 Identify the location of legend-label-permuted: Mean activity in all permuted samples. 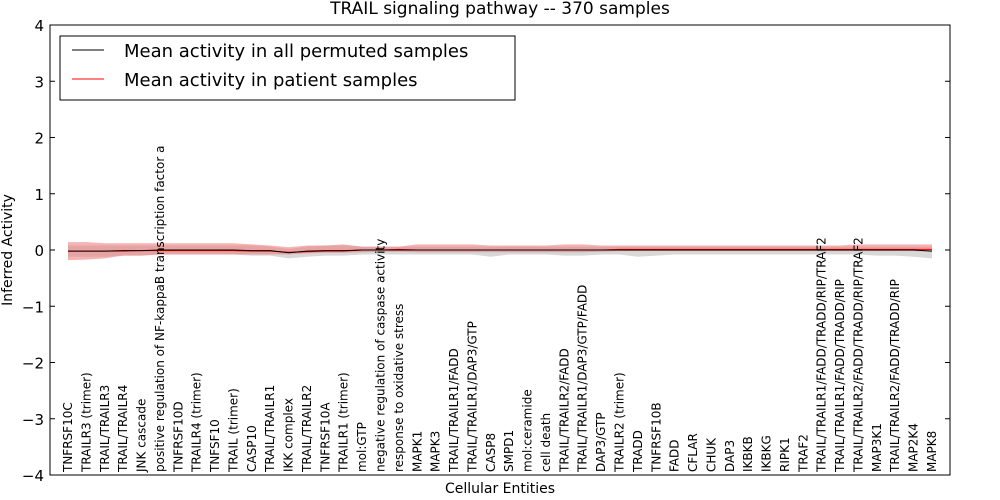
(296, 51).